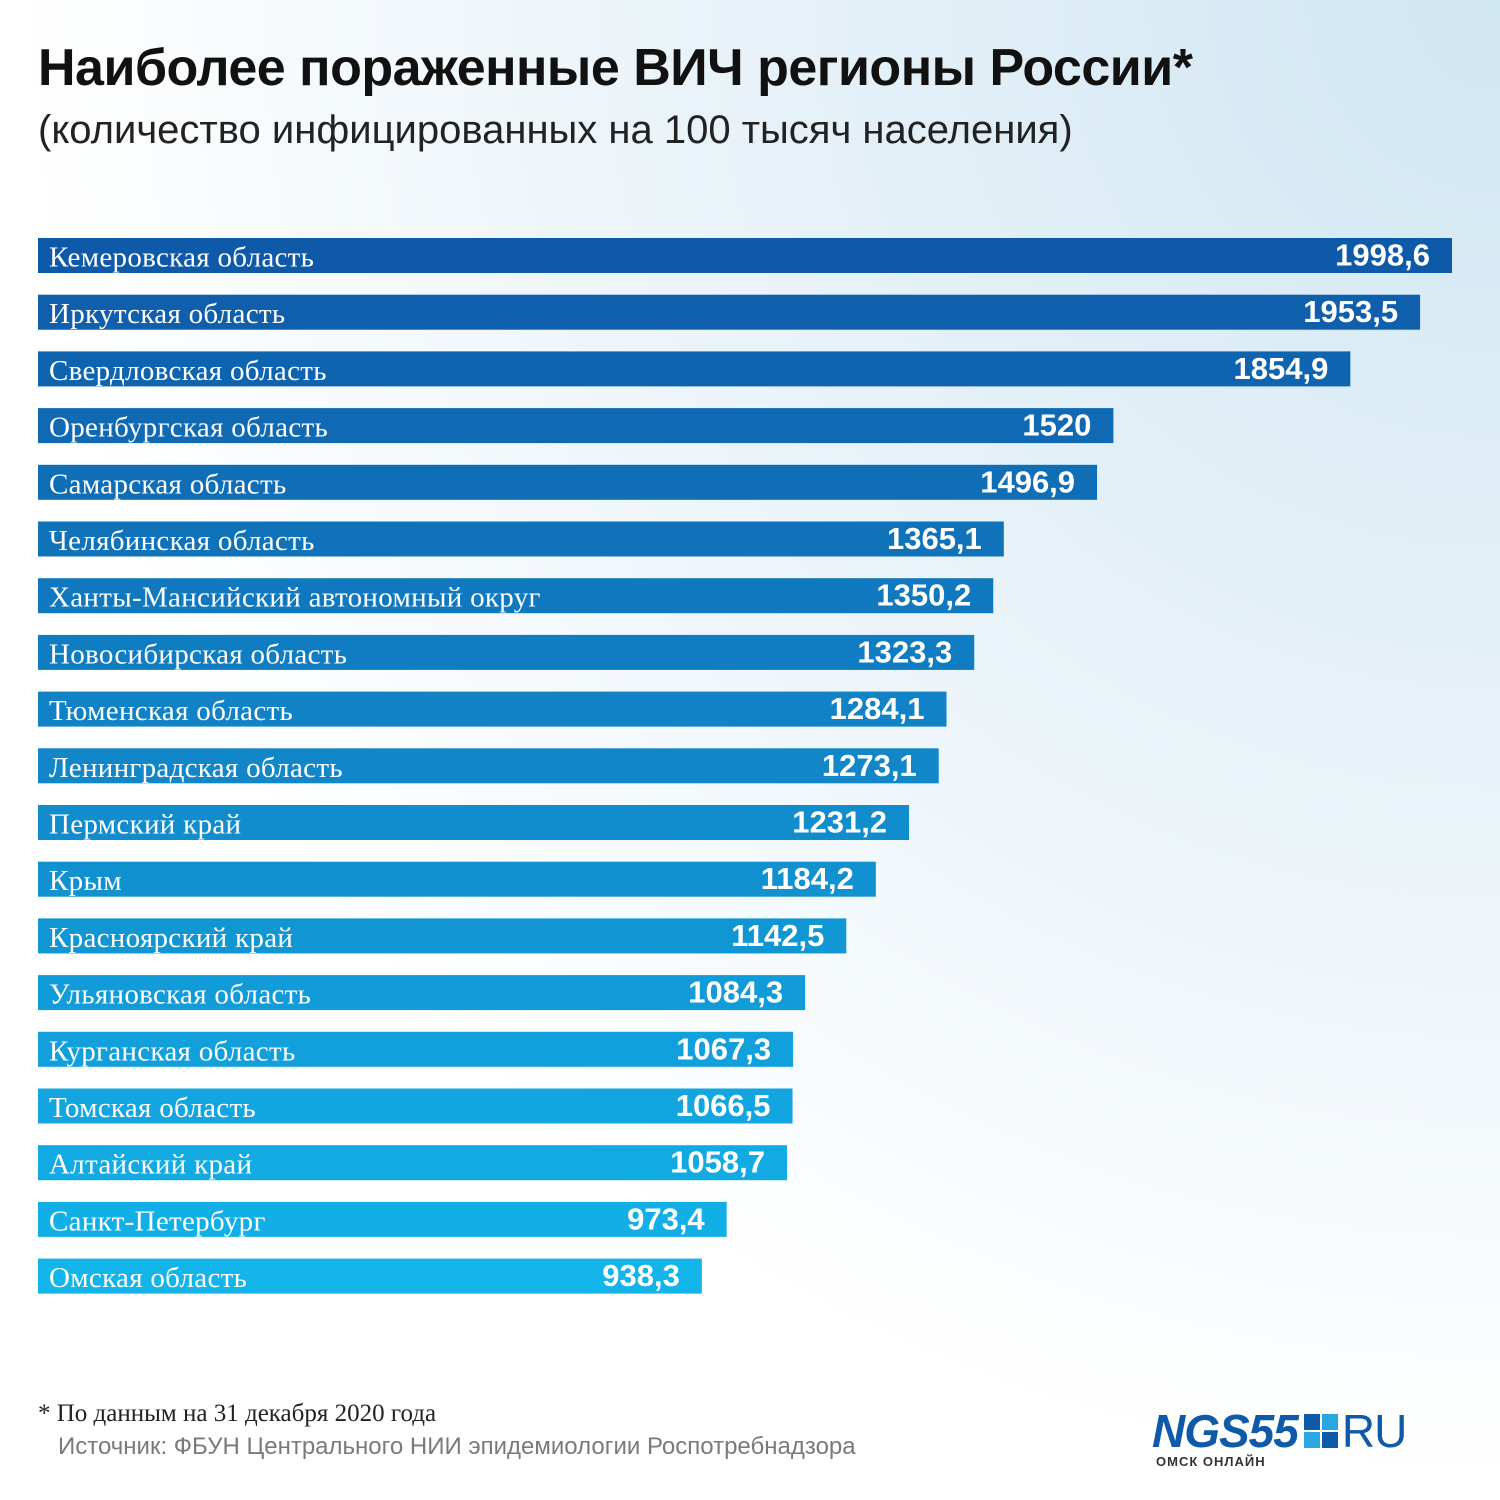  I want to click on bar-category-label: Иркутская область, so click(167, 314).